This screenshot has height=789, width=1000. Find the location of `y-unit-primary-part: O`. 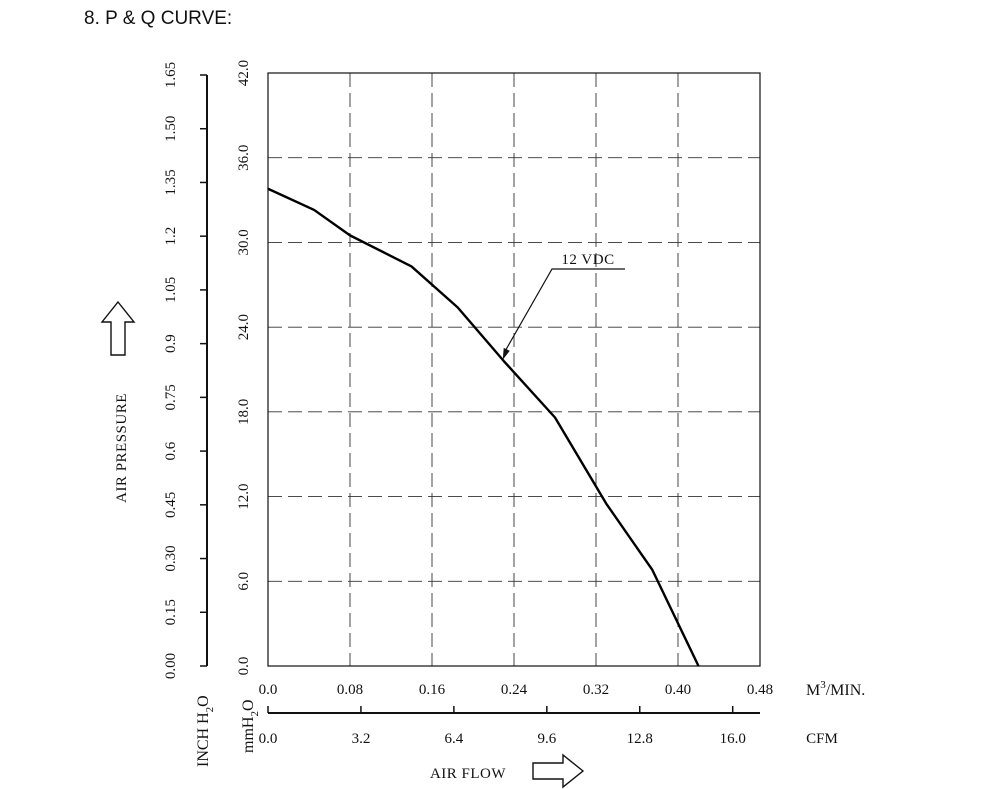

y-unit-primary-part: O is located at coordinates (248, 705).